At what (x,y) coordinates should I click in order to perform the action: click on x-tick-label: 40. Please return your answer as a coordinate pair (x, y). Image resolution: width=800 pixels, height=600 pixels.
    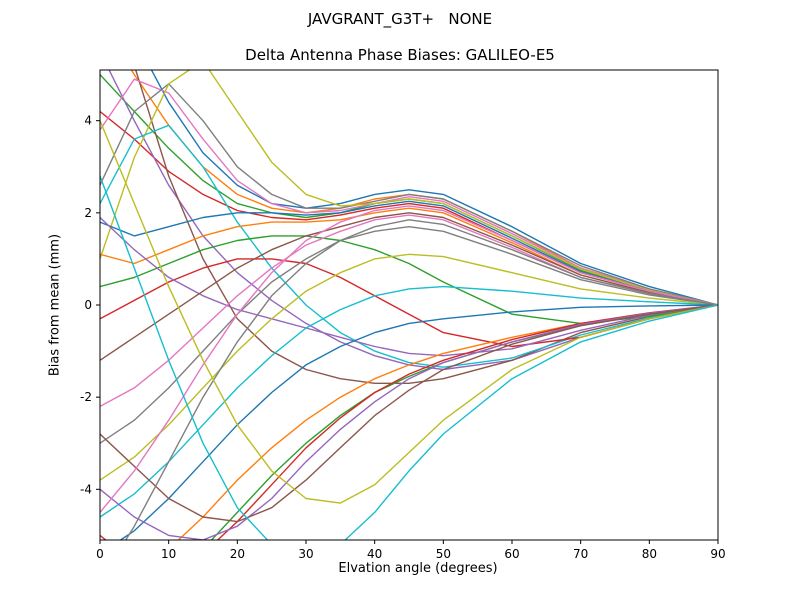
    Looking at the image, I should click on (374, 554).